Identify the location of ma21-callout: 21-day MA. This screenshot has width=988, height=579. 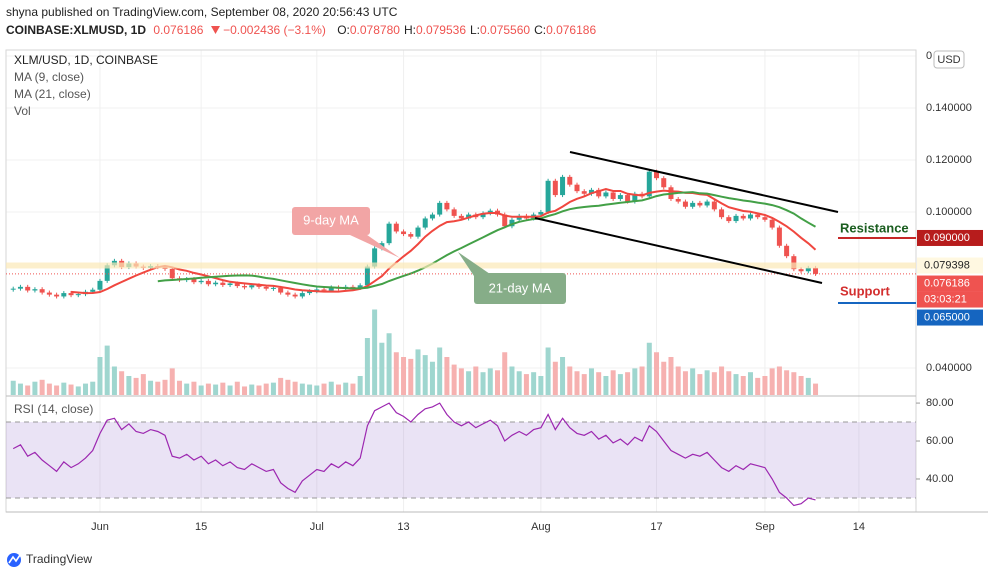
(512, 278).